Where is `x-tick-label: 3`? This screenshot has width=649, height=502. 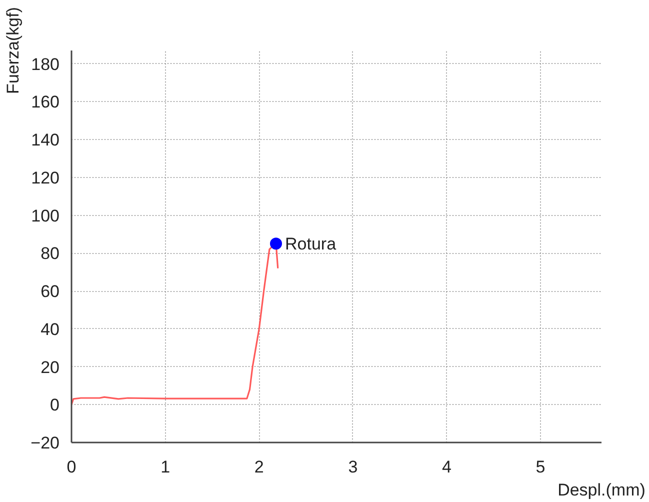
x-tick-label: 3 is located at coordinates (353, 467).